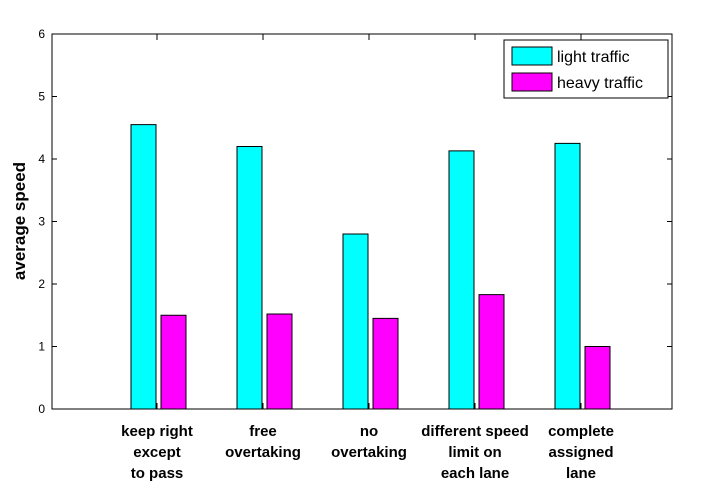  What do you see at coordinates (41, 97) in the screenshot?
I see `y-tick-label: 5` at bounding box center [41, 97].